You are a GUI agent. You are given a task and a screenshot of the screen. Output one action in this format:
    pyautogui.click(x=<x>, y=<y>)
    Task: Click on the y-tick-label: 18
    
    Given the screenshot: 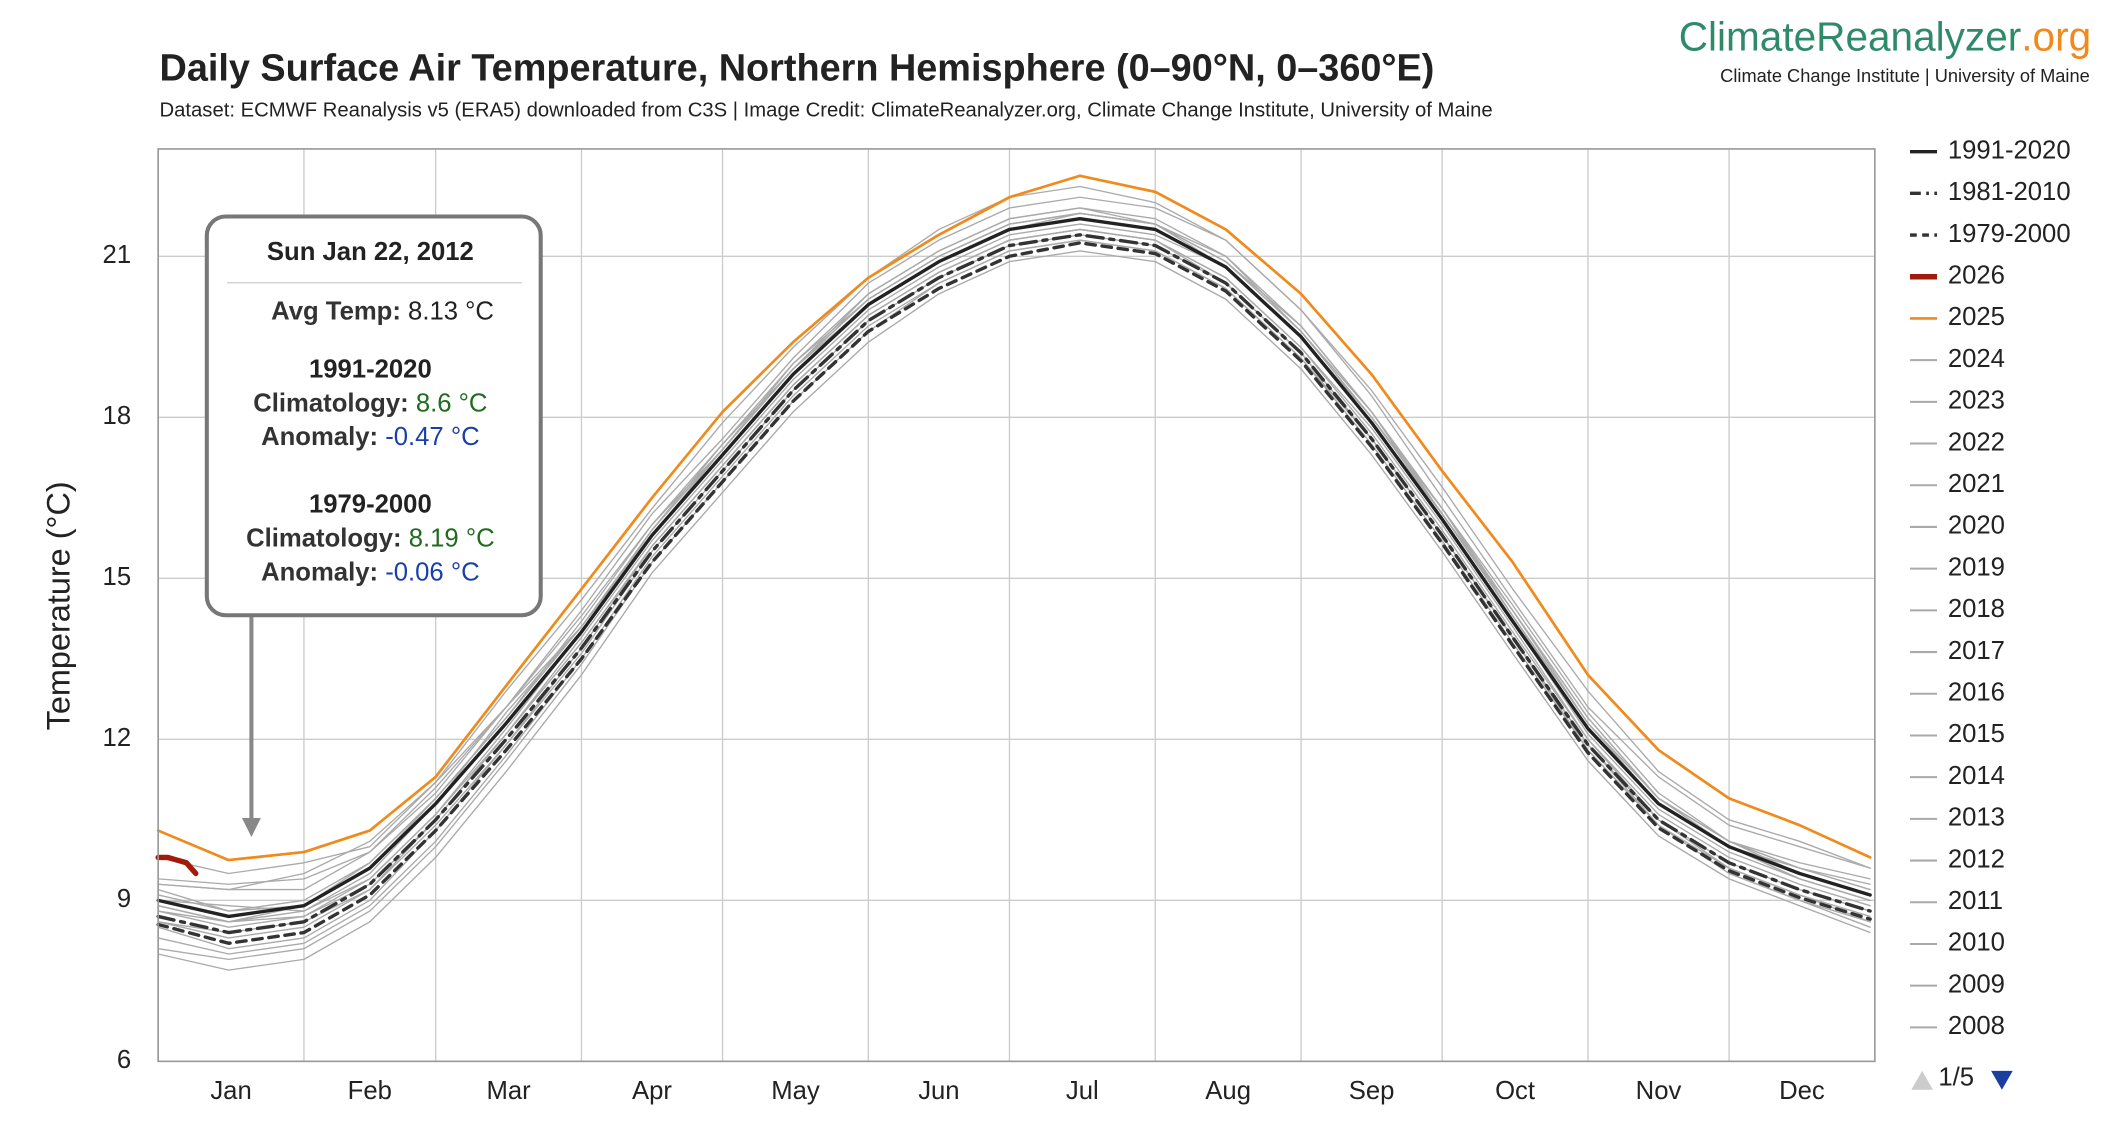 What is the action you would take?
    pyautogui.click(x=117, y=416)
    